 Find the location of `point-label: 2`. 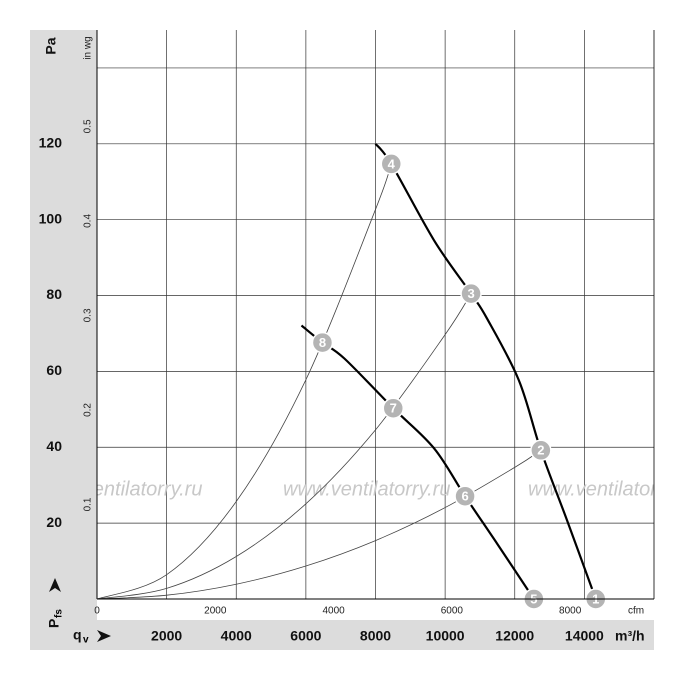

point-label: 2 is located at coordinates (540, 450).